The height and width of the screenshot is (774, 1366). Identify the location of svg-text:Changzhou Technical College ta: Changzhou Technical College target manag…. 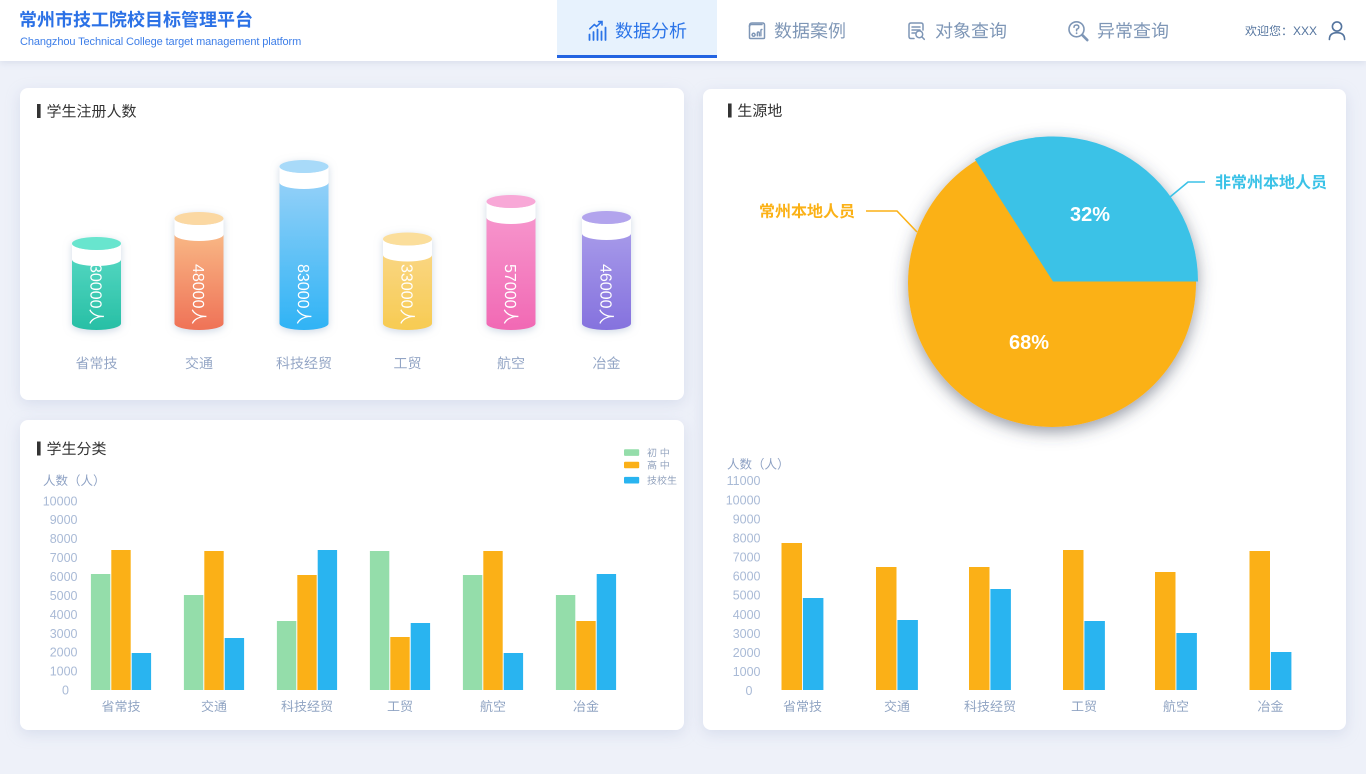
(160, 42).